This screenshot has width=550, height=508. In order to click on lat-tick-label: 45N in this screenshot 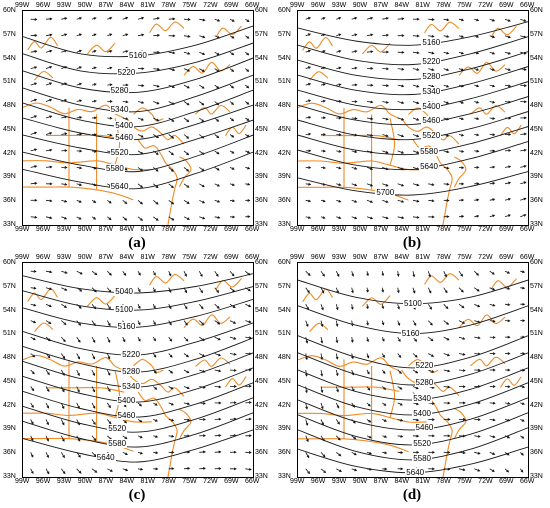, I will do `click(261, 129)`.